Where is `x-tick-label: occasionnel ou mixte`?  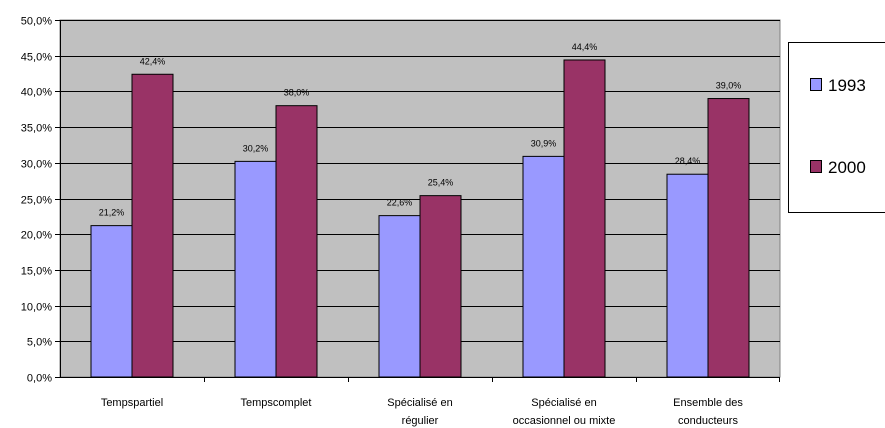 x-tick-label: occasionnel ou mixte is located at coordinates (564, 421).